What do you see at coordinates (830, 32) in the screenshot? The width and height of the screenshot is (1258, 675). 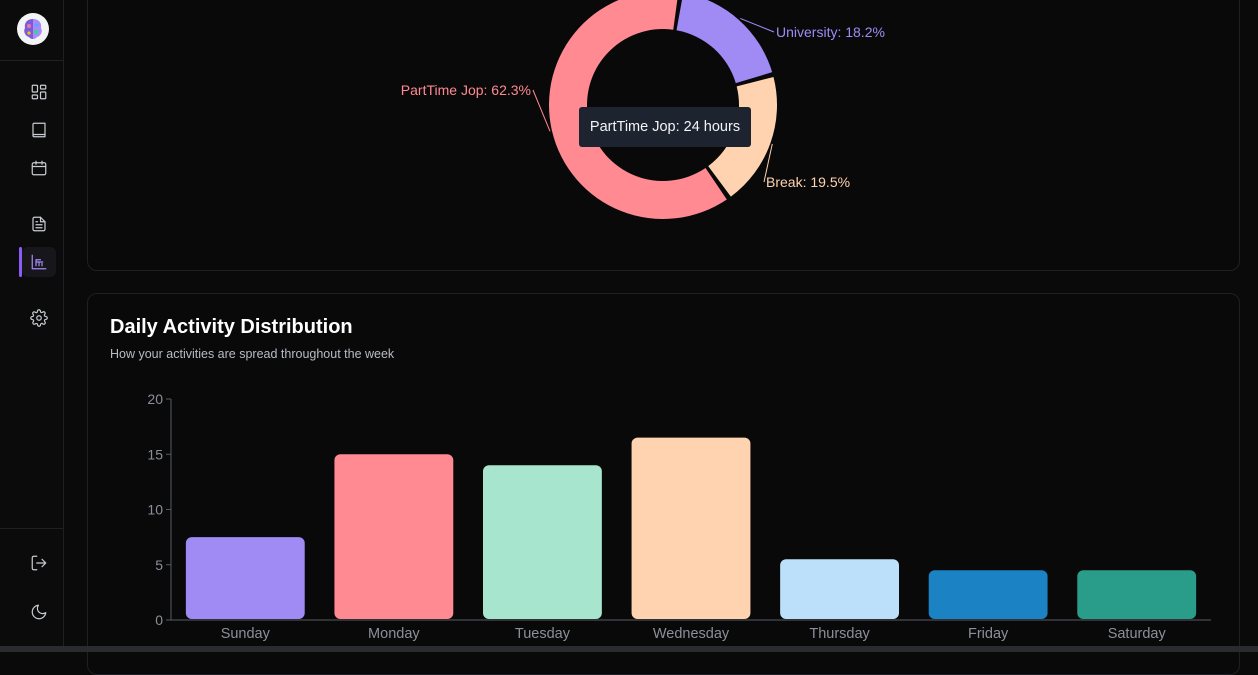 I see `donut-label: University: 18.2%` at bounding box center [830, 32].